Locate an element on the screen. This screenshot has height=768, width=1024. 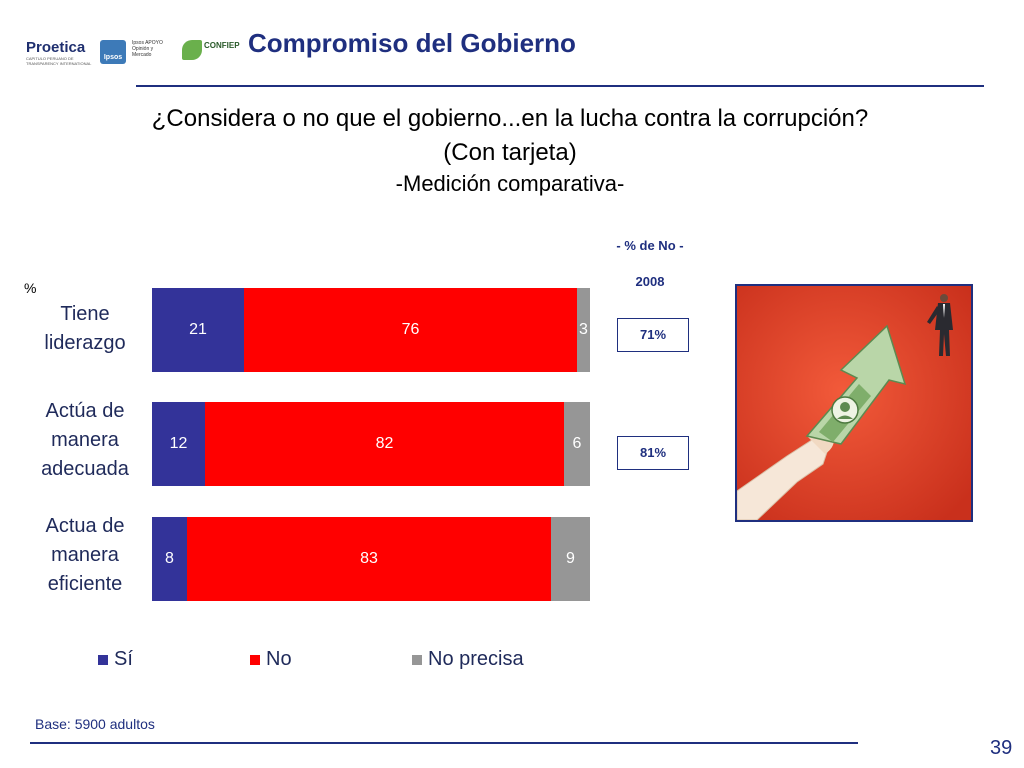
data-label: 6 is located at coordinates (577, 443).